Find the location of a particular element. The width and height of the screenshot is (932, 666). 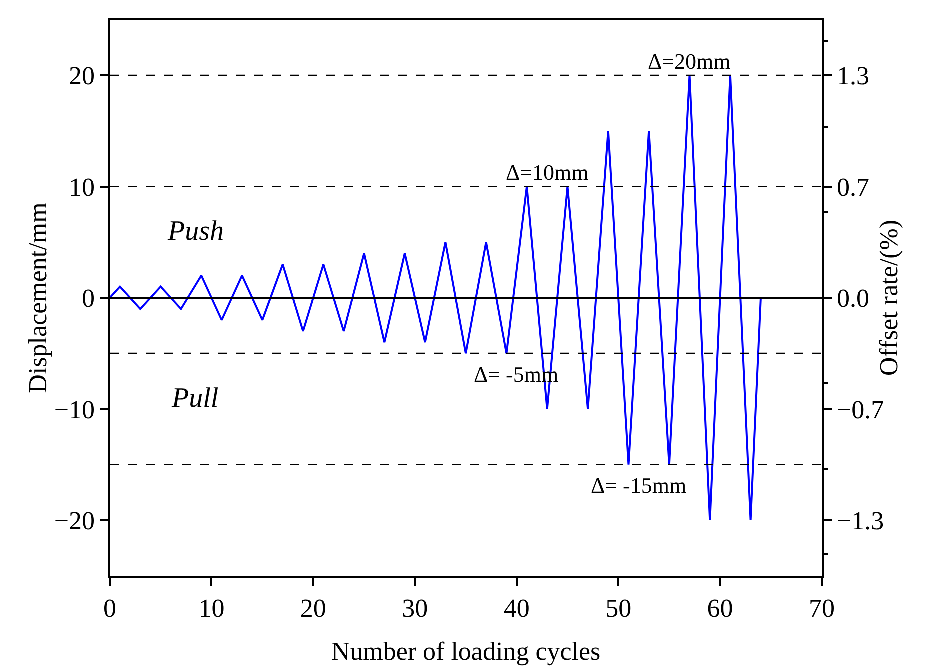

y2-axis-title: Offset rate/(%) is located at coordinates (889, 298).